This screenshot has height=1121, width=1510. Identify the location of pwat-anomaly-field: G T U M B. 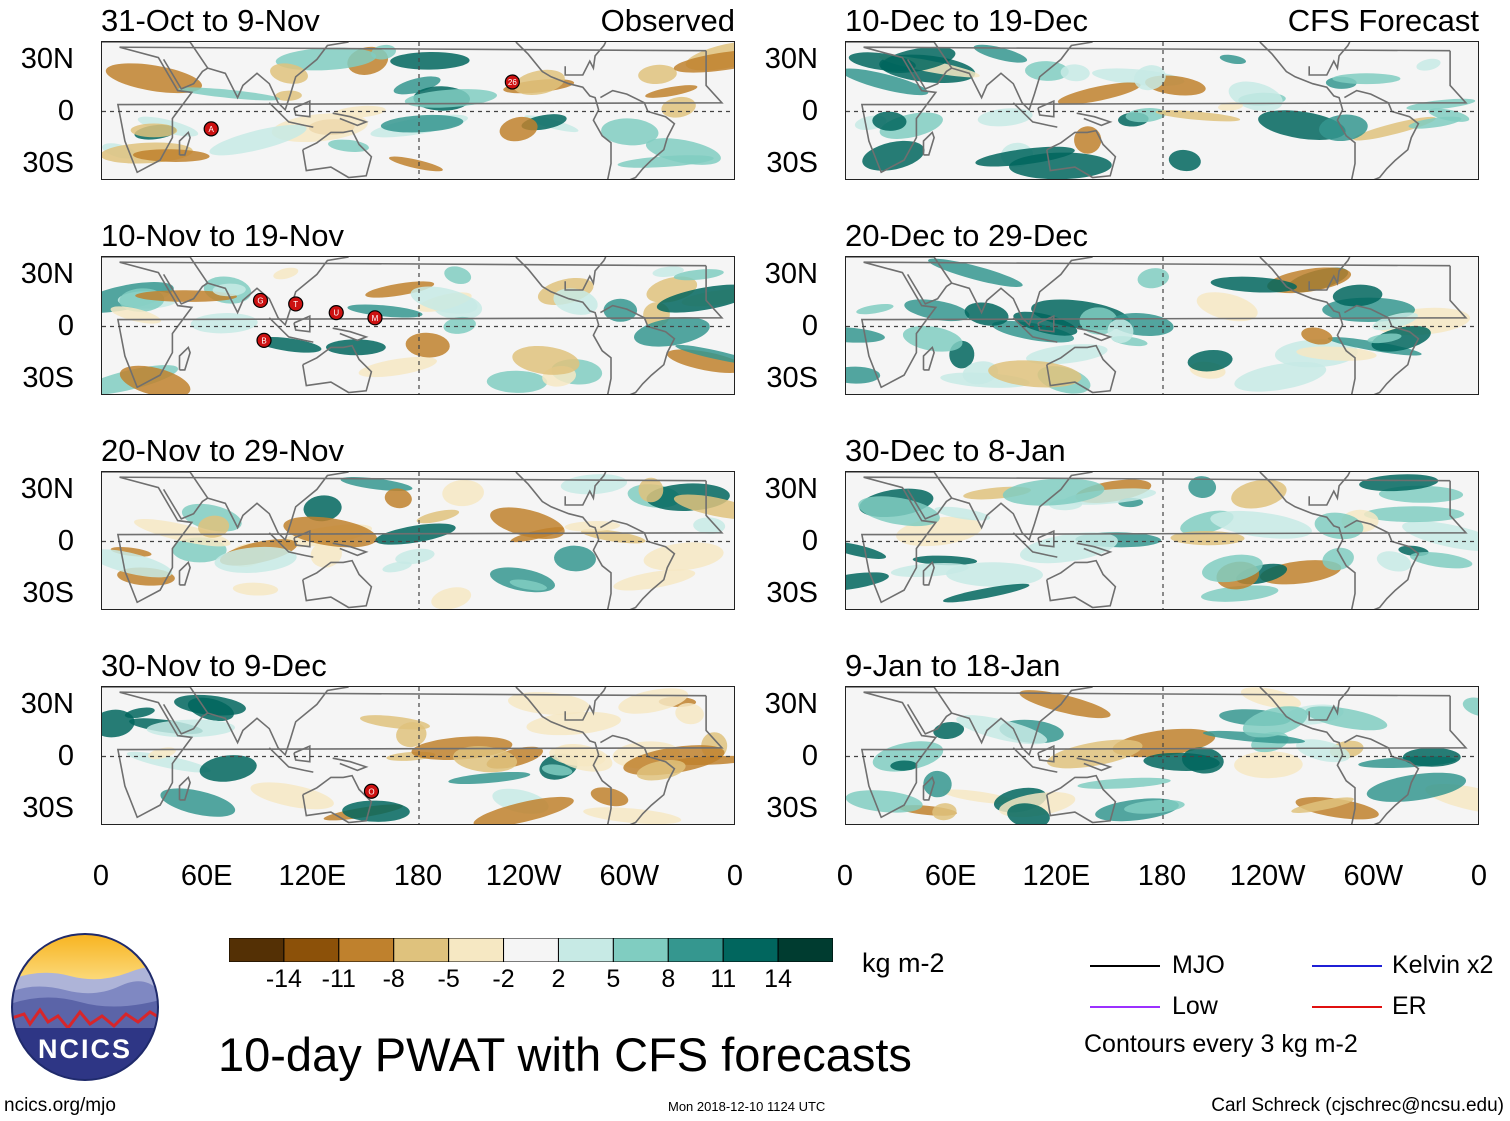
(418, 325).